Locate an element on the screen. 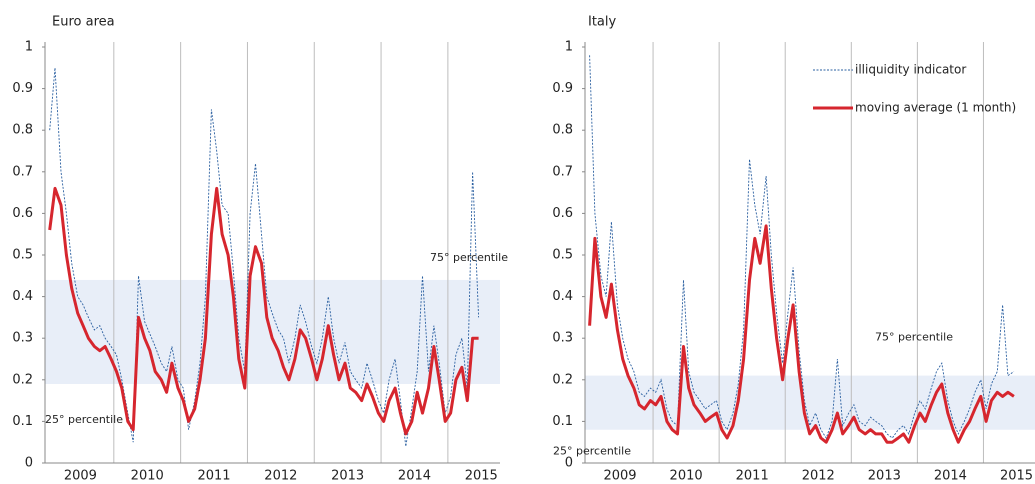 The image size is (1035, 484). legend-label: illiquidity indicator is located at coordinates (910, 70).